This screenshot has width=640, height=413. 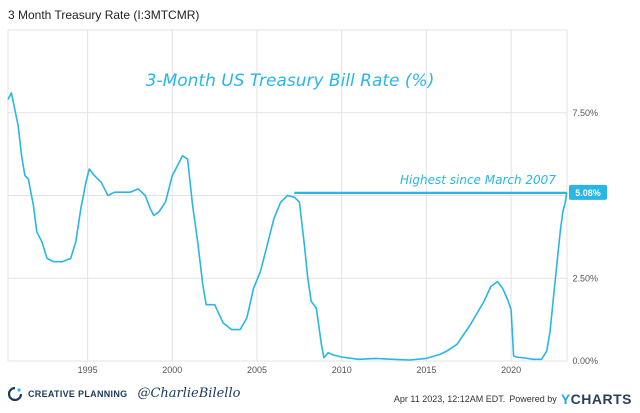 What do you see at coordinates (511, 370) in the screenshot?
I see `x-tick-label: 2020` at bounding box center [511, 370].